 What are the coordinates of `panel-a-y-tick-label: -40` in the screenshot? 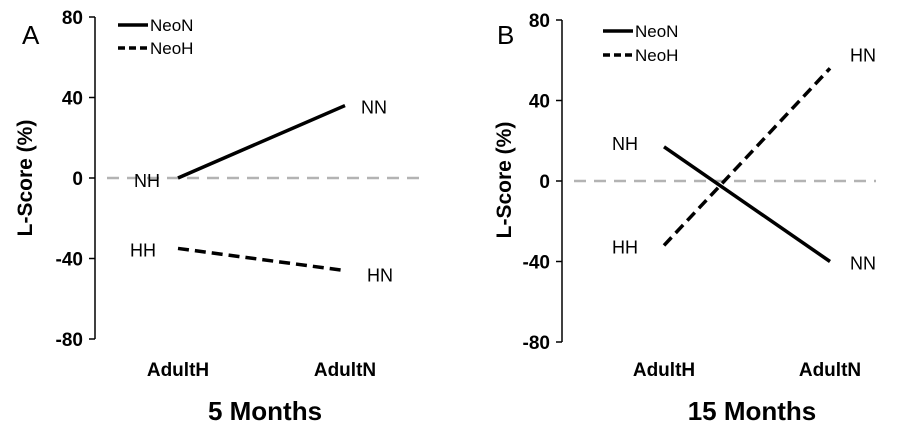 It's located at (69, 260).